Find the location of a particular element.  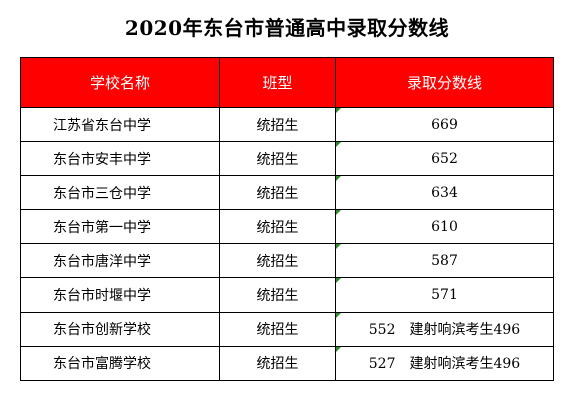

table-row: 东台市唐洋中学 统招生 587 is located at coordinates (287, 261).